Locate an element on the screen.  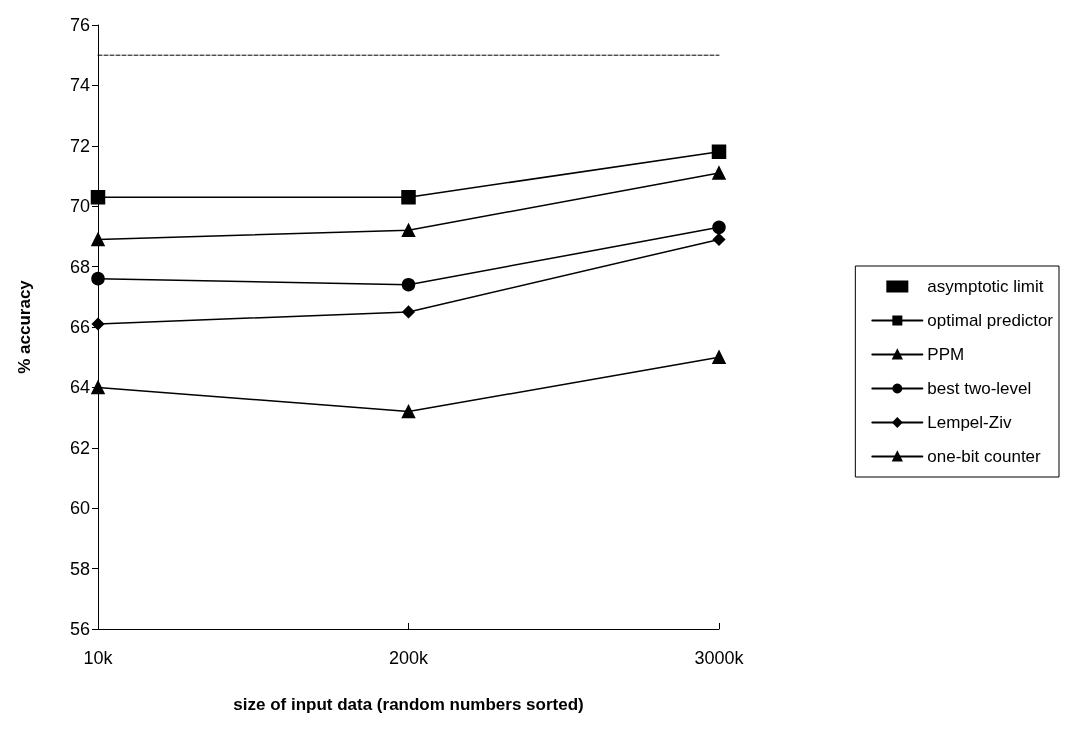
y-tick-label: 62 is located at coordinates (79, 447).